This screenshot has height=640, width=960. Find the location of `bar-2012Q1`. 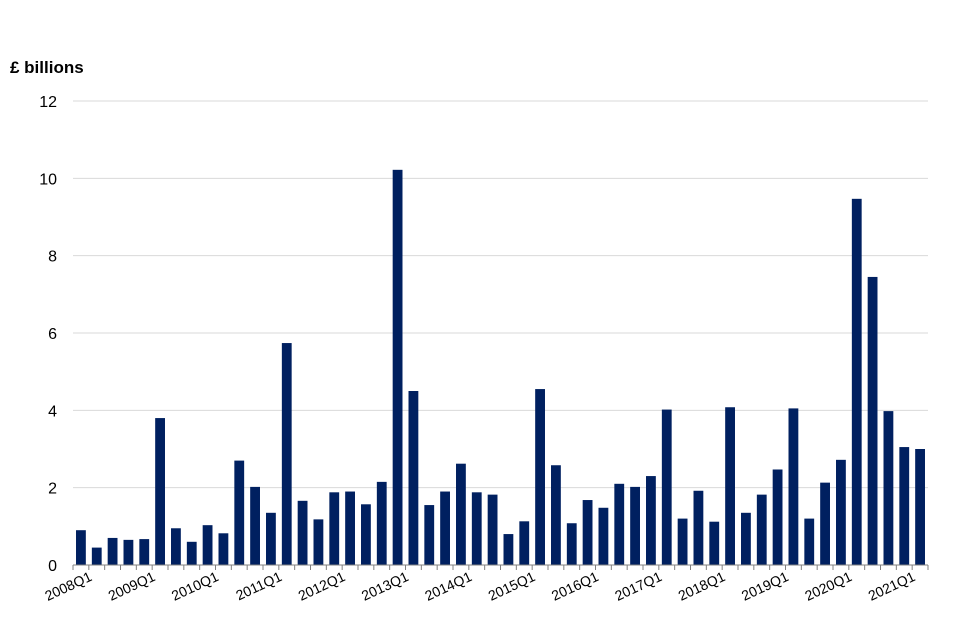

bar-2012Q1 is located at coordinates (334, 528).